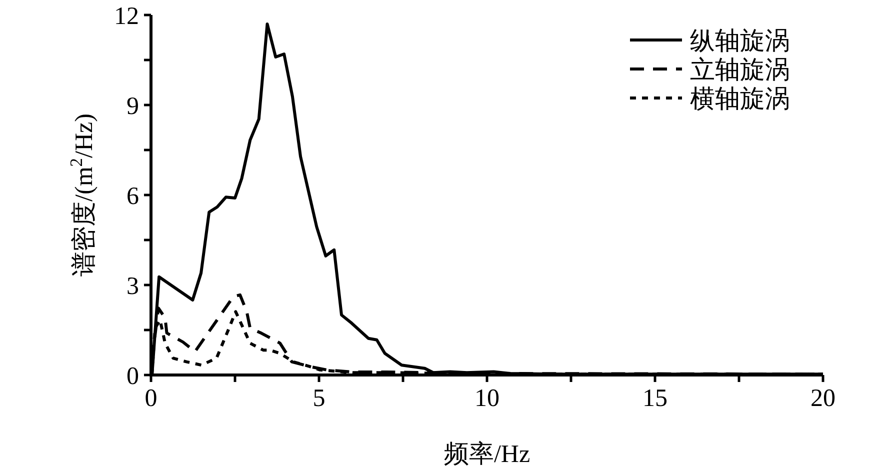 This screenshot has width=893, height=474. Describe the element at coordinates (823, 398) in the screenshot. I see `x-tick-label: 20` at that location.